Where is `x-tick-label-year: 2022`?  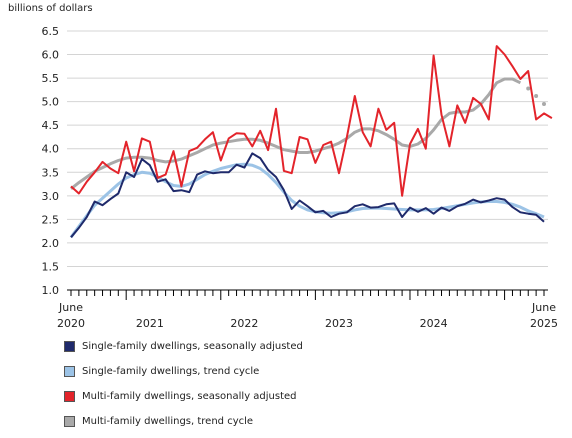 x-tick-label-year: 2022 is located at coordinates (244, 323).